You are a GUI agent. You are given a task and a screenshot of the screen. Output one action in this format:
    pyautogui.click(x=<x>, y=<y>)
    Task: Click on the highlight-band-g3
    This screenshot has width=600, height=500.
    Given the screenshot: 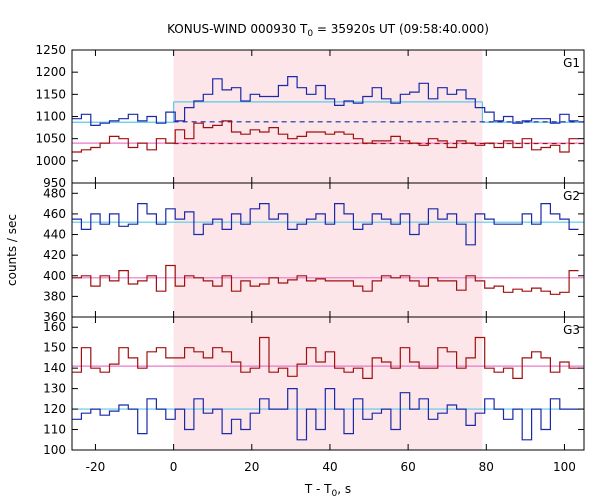 What is the action you would take?
    pyautogui.click(x=328, y=383)
    